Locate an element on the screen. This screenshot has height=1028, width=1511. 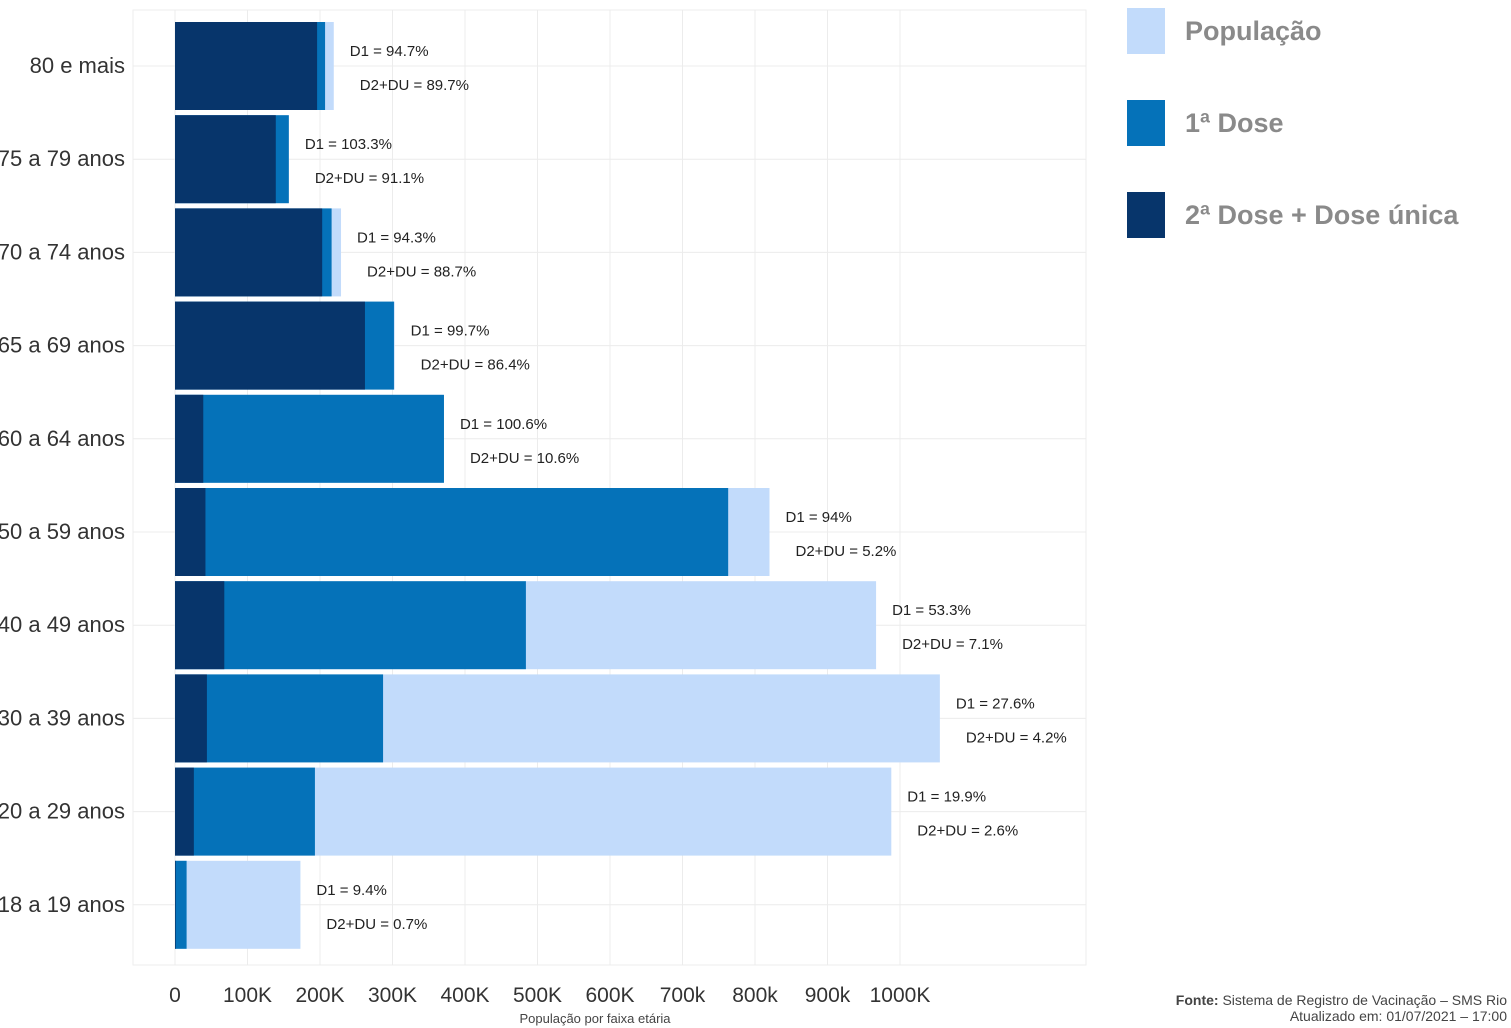
source-prefix: Fonte: is located at coordinates (1197, 1000).